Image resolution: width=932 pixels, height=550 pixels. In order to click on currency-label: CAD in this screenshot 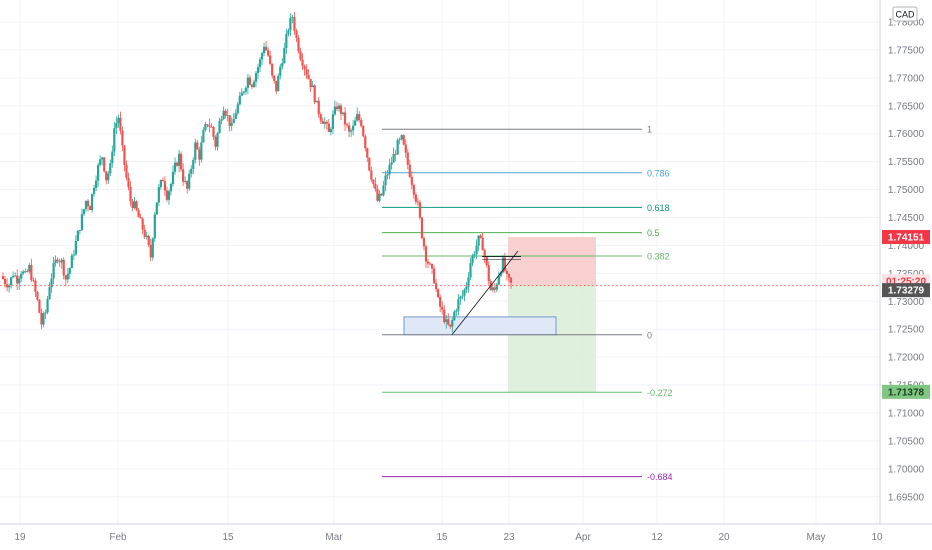, I will do `click(905, 15)`.